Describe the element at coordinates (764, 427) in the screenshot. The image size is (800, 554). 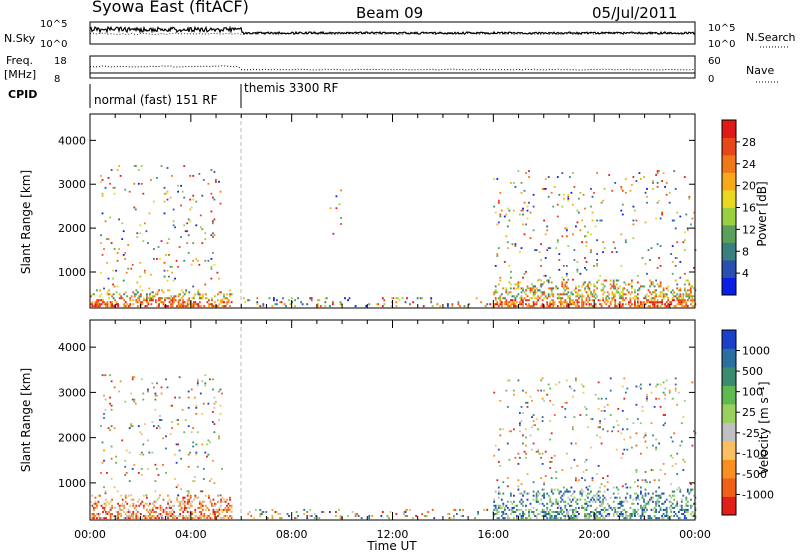
I see `velocity-colorbar-label: Velocity [m s⁻¹]` at that location.